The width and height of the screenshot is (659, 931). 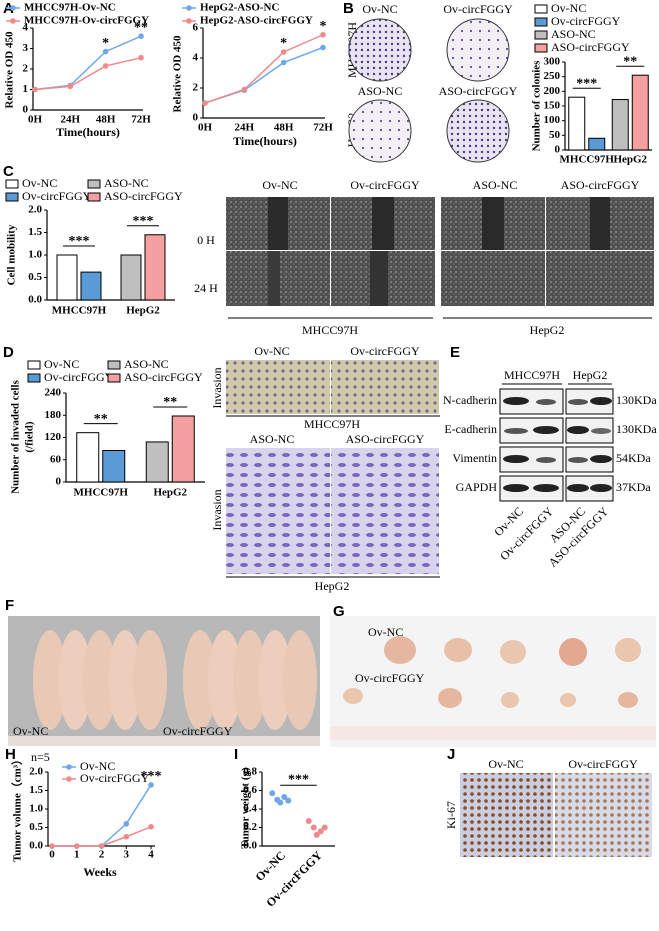 I want to click on y-axis-unit: (/field), so click(x=30, y=436).